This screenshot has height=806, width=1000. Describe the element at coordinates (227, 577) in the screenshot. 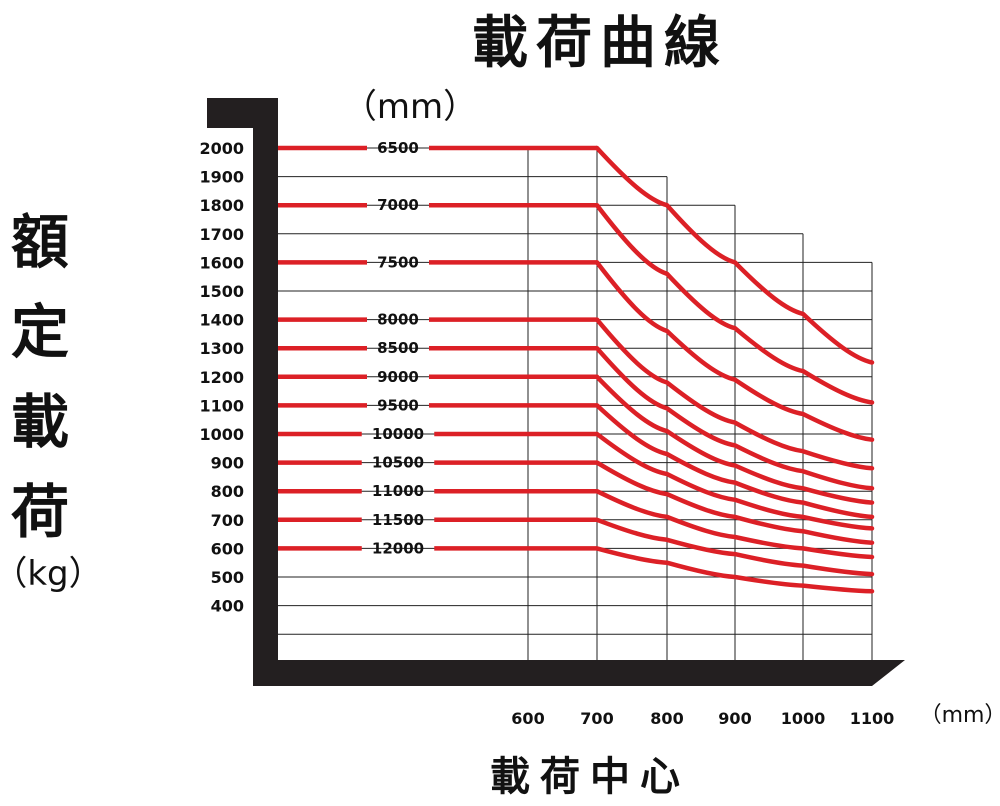

I see `y-tick-label: 500` at that location.